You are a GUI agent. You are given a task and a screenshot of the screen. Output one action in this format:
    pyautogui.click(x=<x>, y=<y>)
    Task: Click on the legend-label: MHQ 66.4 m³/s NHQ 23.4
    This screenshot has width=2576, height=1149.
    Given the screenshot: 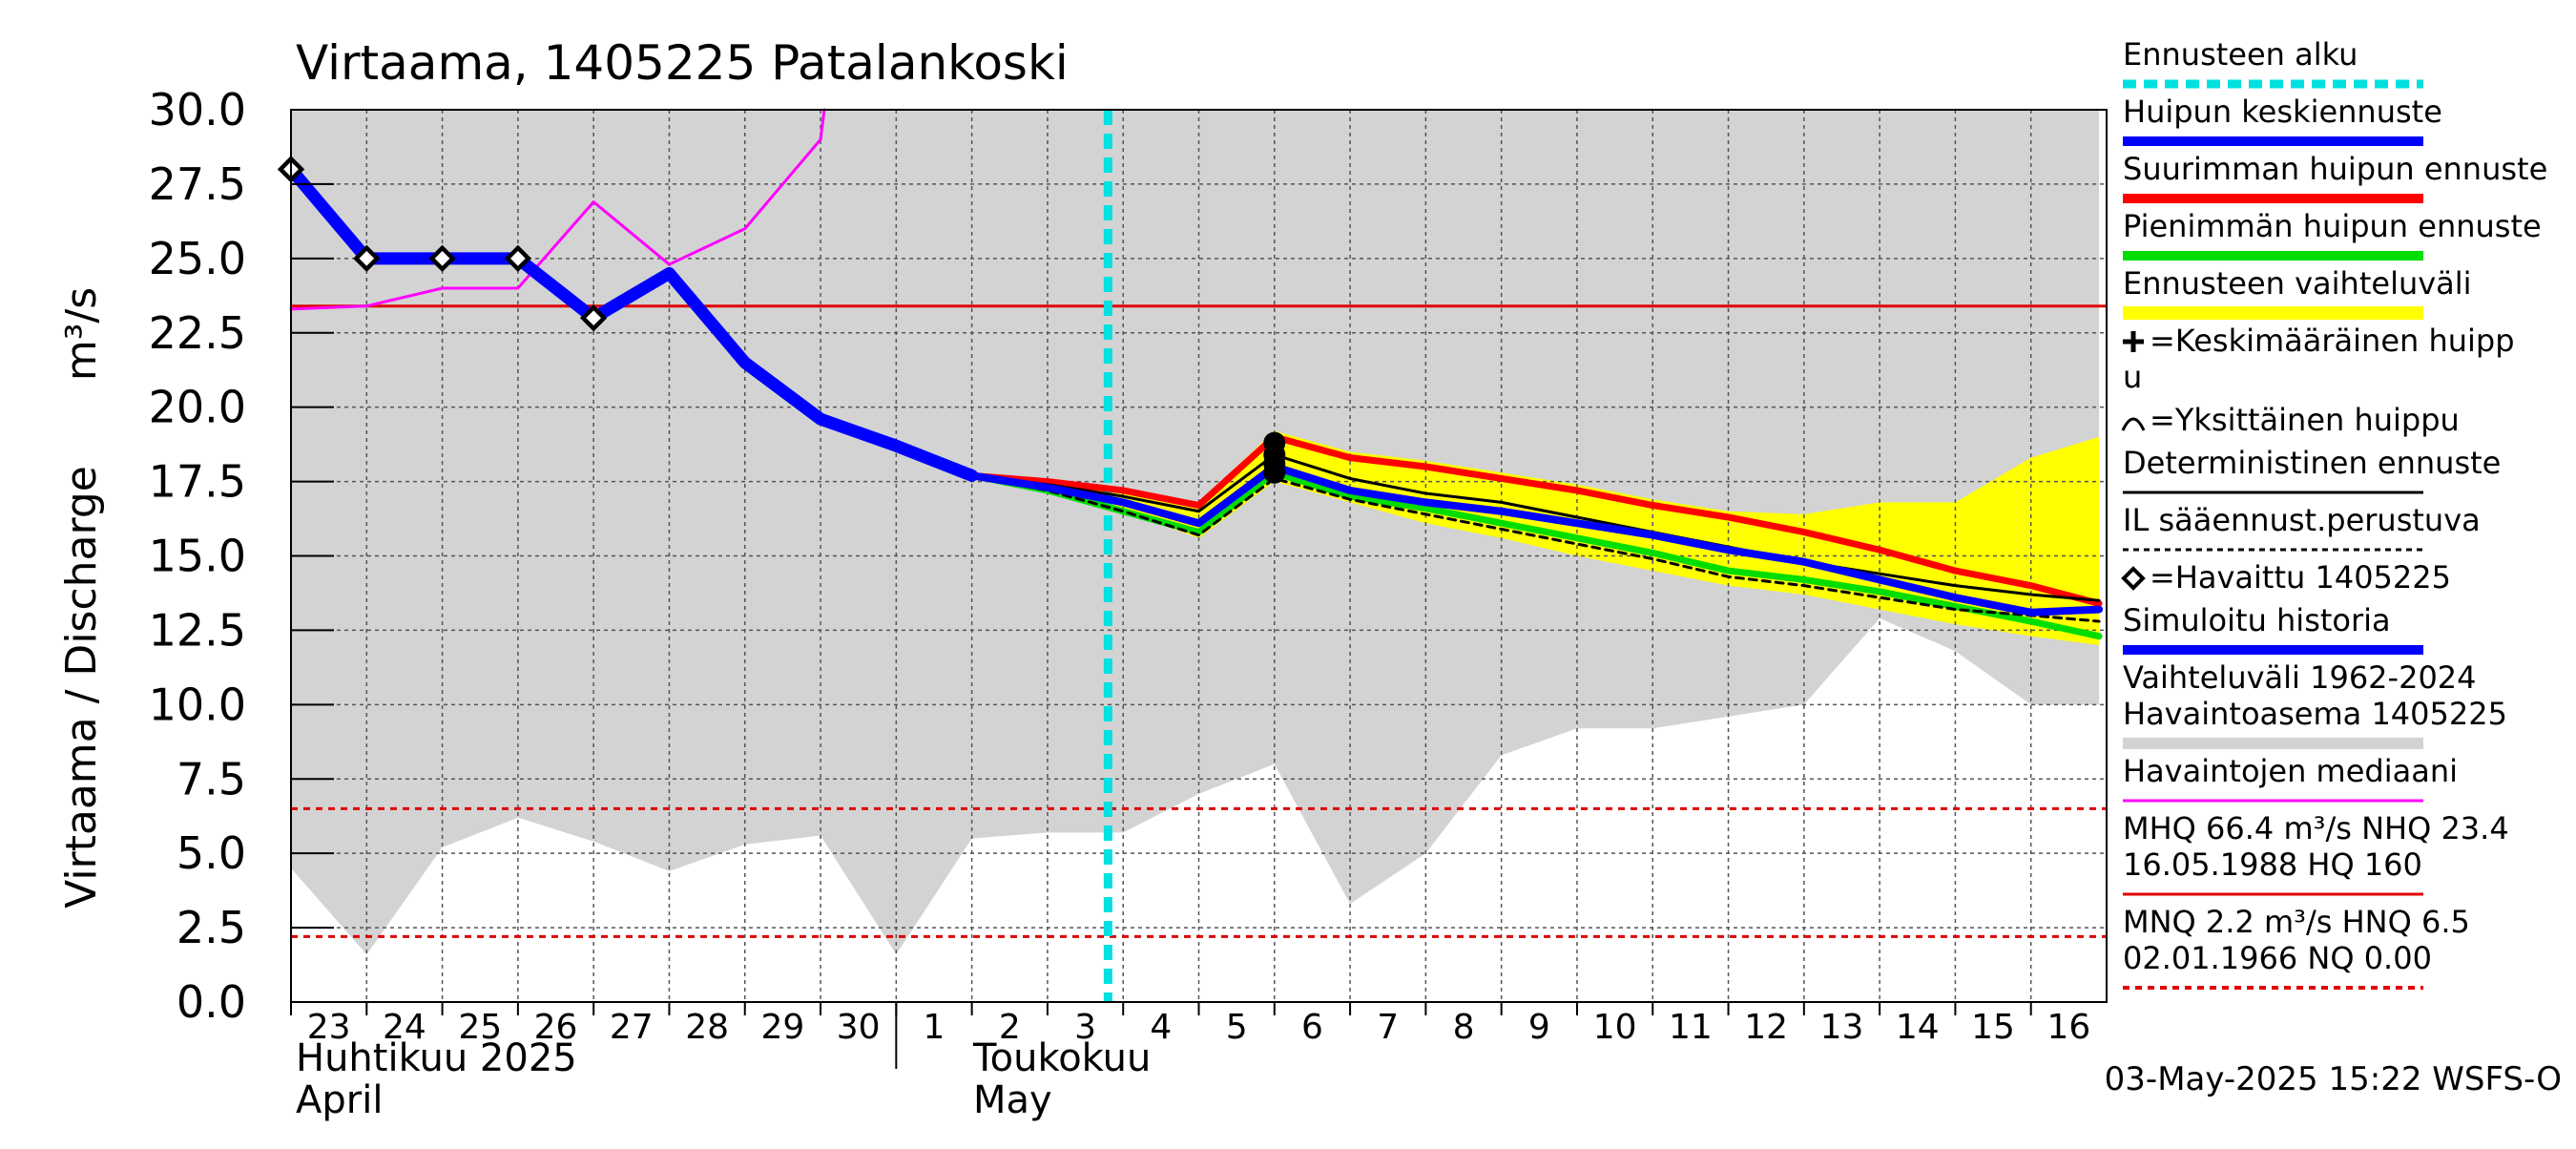 What is the action you would take?
    pyautogui.click(x=2316, y=828)
    